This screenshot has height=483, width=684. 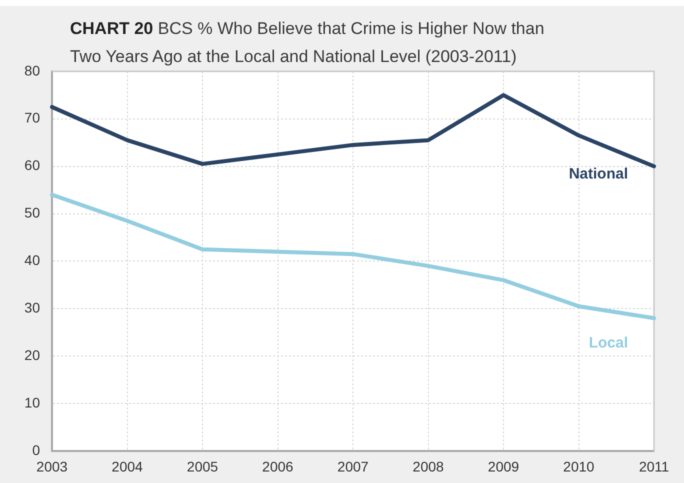 What do you see at coordinates (202, 466) in the screenshot?
I see `x-tick-label: 2005` at bounding box center [202, 466].